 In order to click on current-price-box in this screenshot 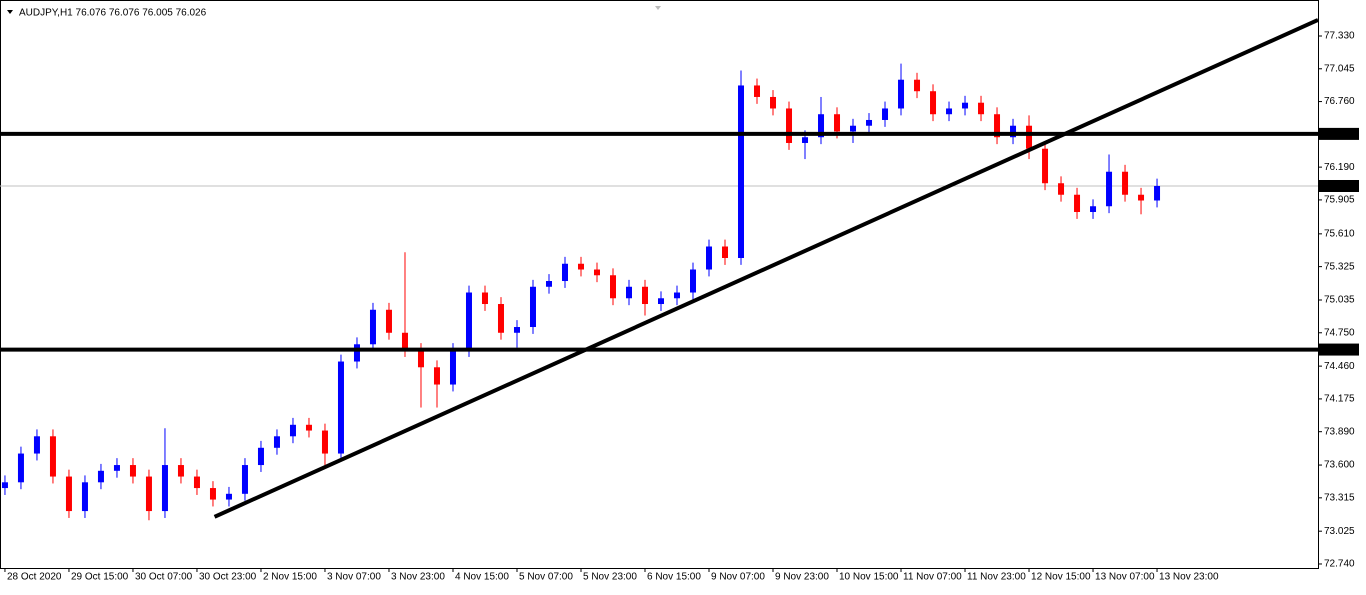, I will do `click(1339, 185)`.